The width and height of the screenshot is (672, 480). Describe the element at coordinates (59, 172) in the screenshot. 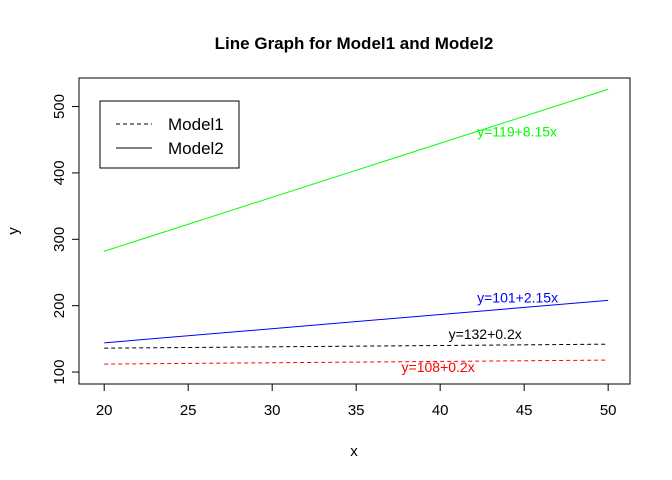

I see `y-tick-label: 400` at that location.